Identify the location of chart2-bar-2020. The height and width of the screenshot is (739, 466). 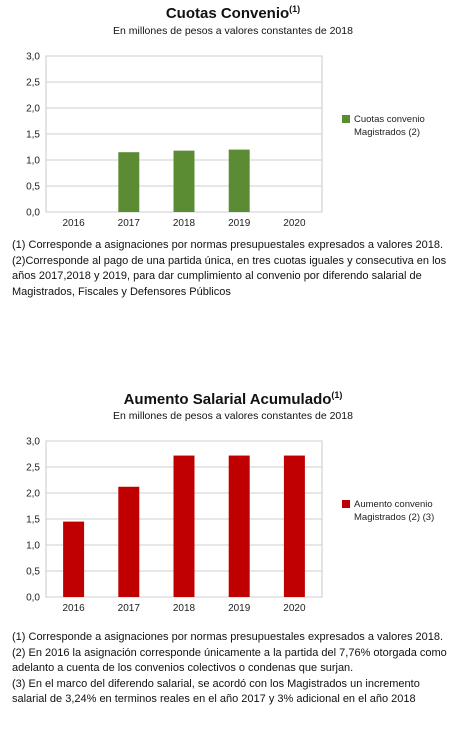
(294, 526).